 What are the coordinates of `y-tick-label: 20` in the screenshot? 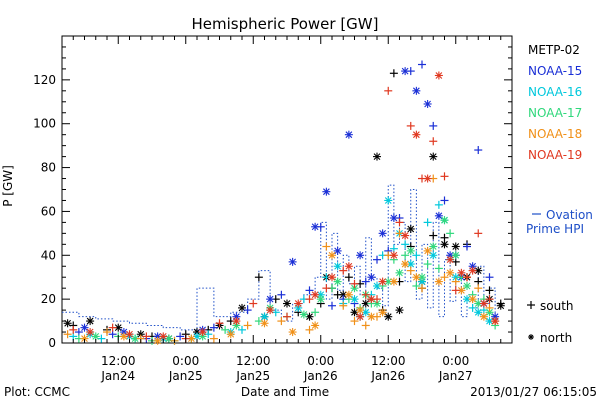 It's located at (48, 299).